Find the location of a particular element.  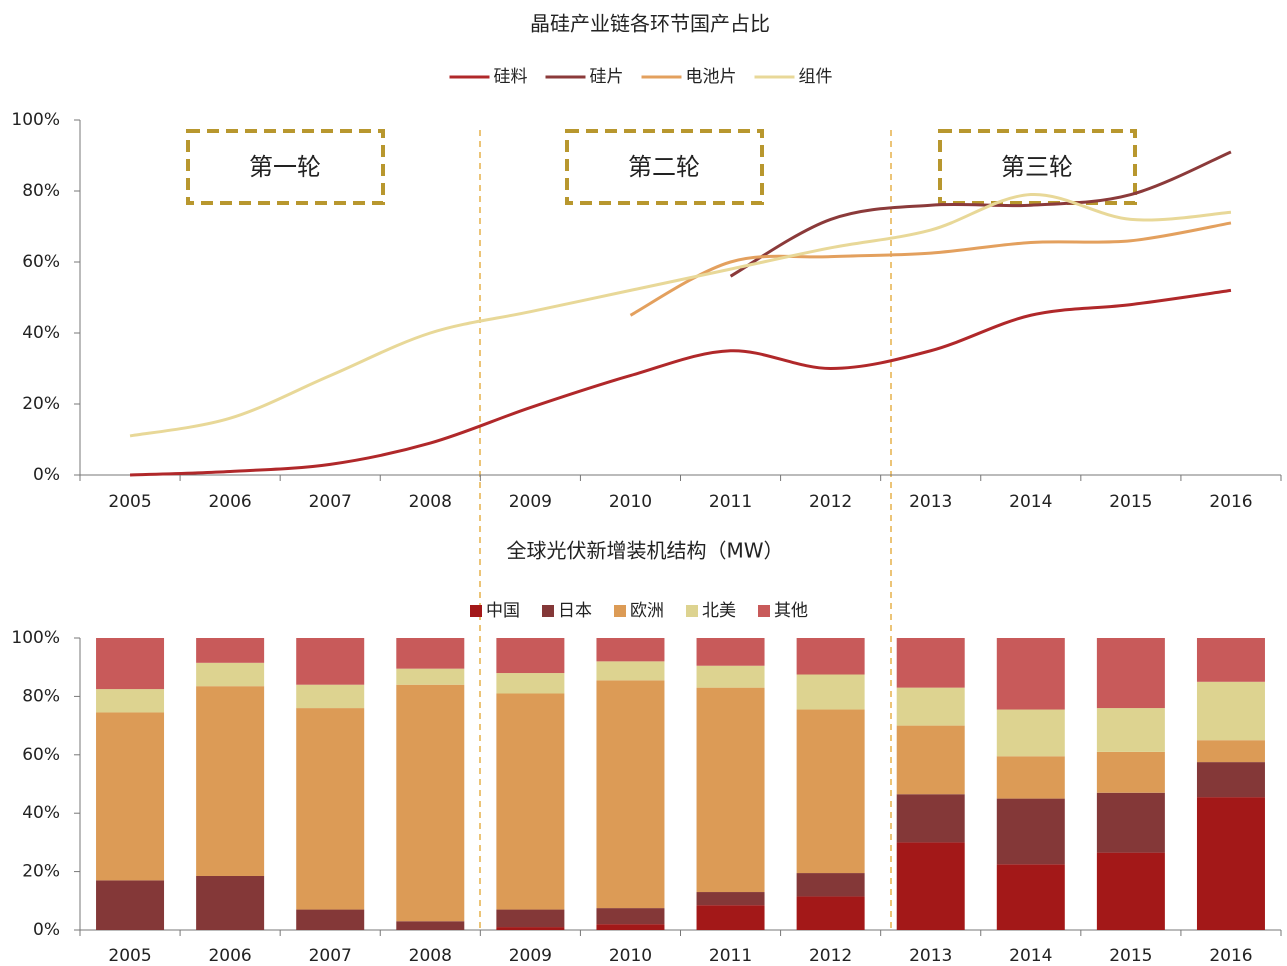

annotation: 第三轮 is located at coordinates (1037, 167).